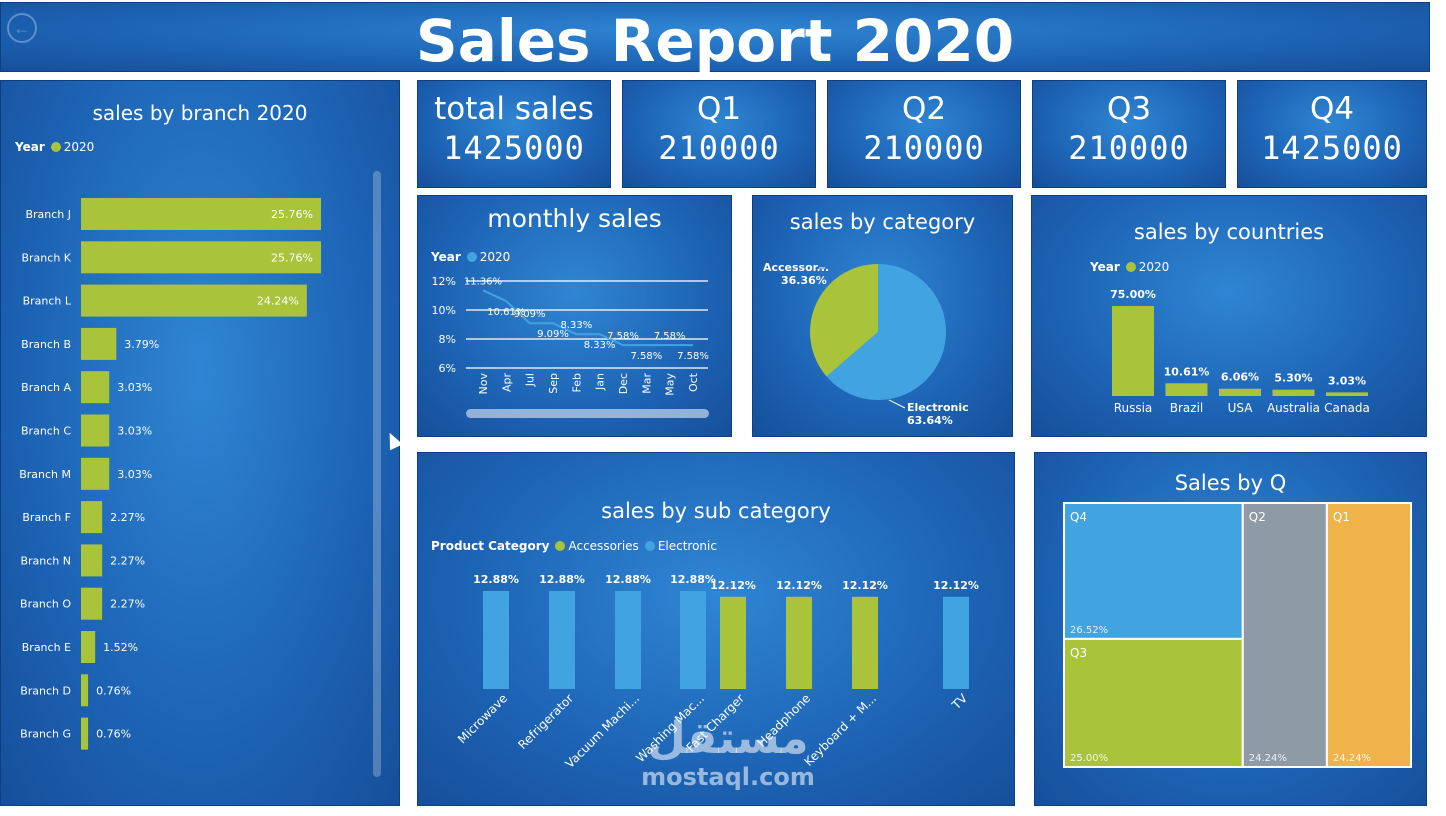  What do you see at coordinates (120, 647) in the screenshot?
I see `branch-data-label: 1.52%` at bounding box center [120, 647].